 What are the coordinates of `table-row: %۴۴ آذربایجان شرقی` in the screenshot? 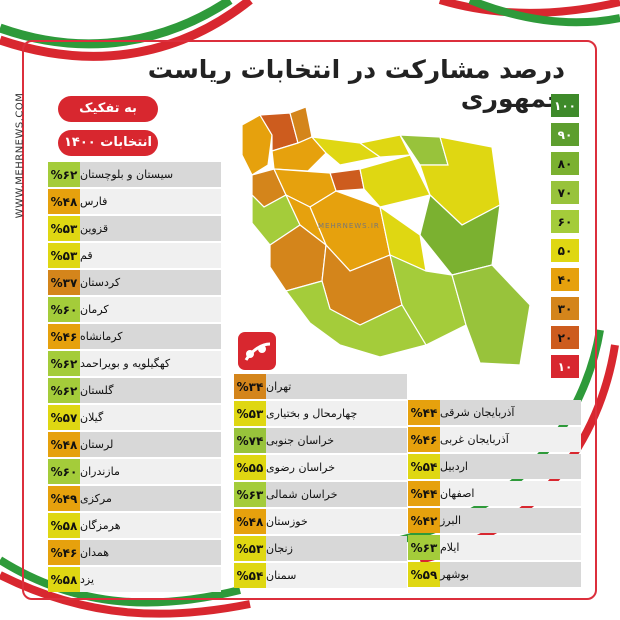 It's located at (494, 412).